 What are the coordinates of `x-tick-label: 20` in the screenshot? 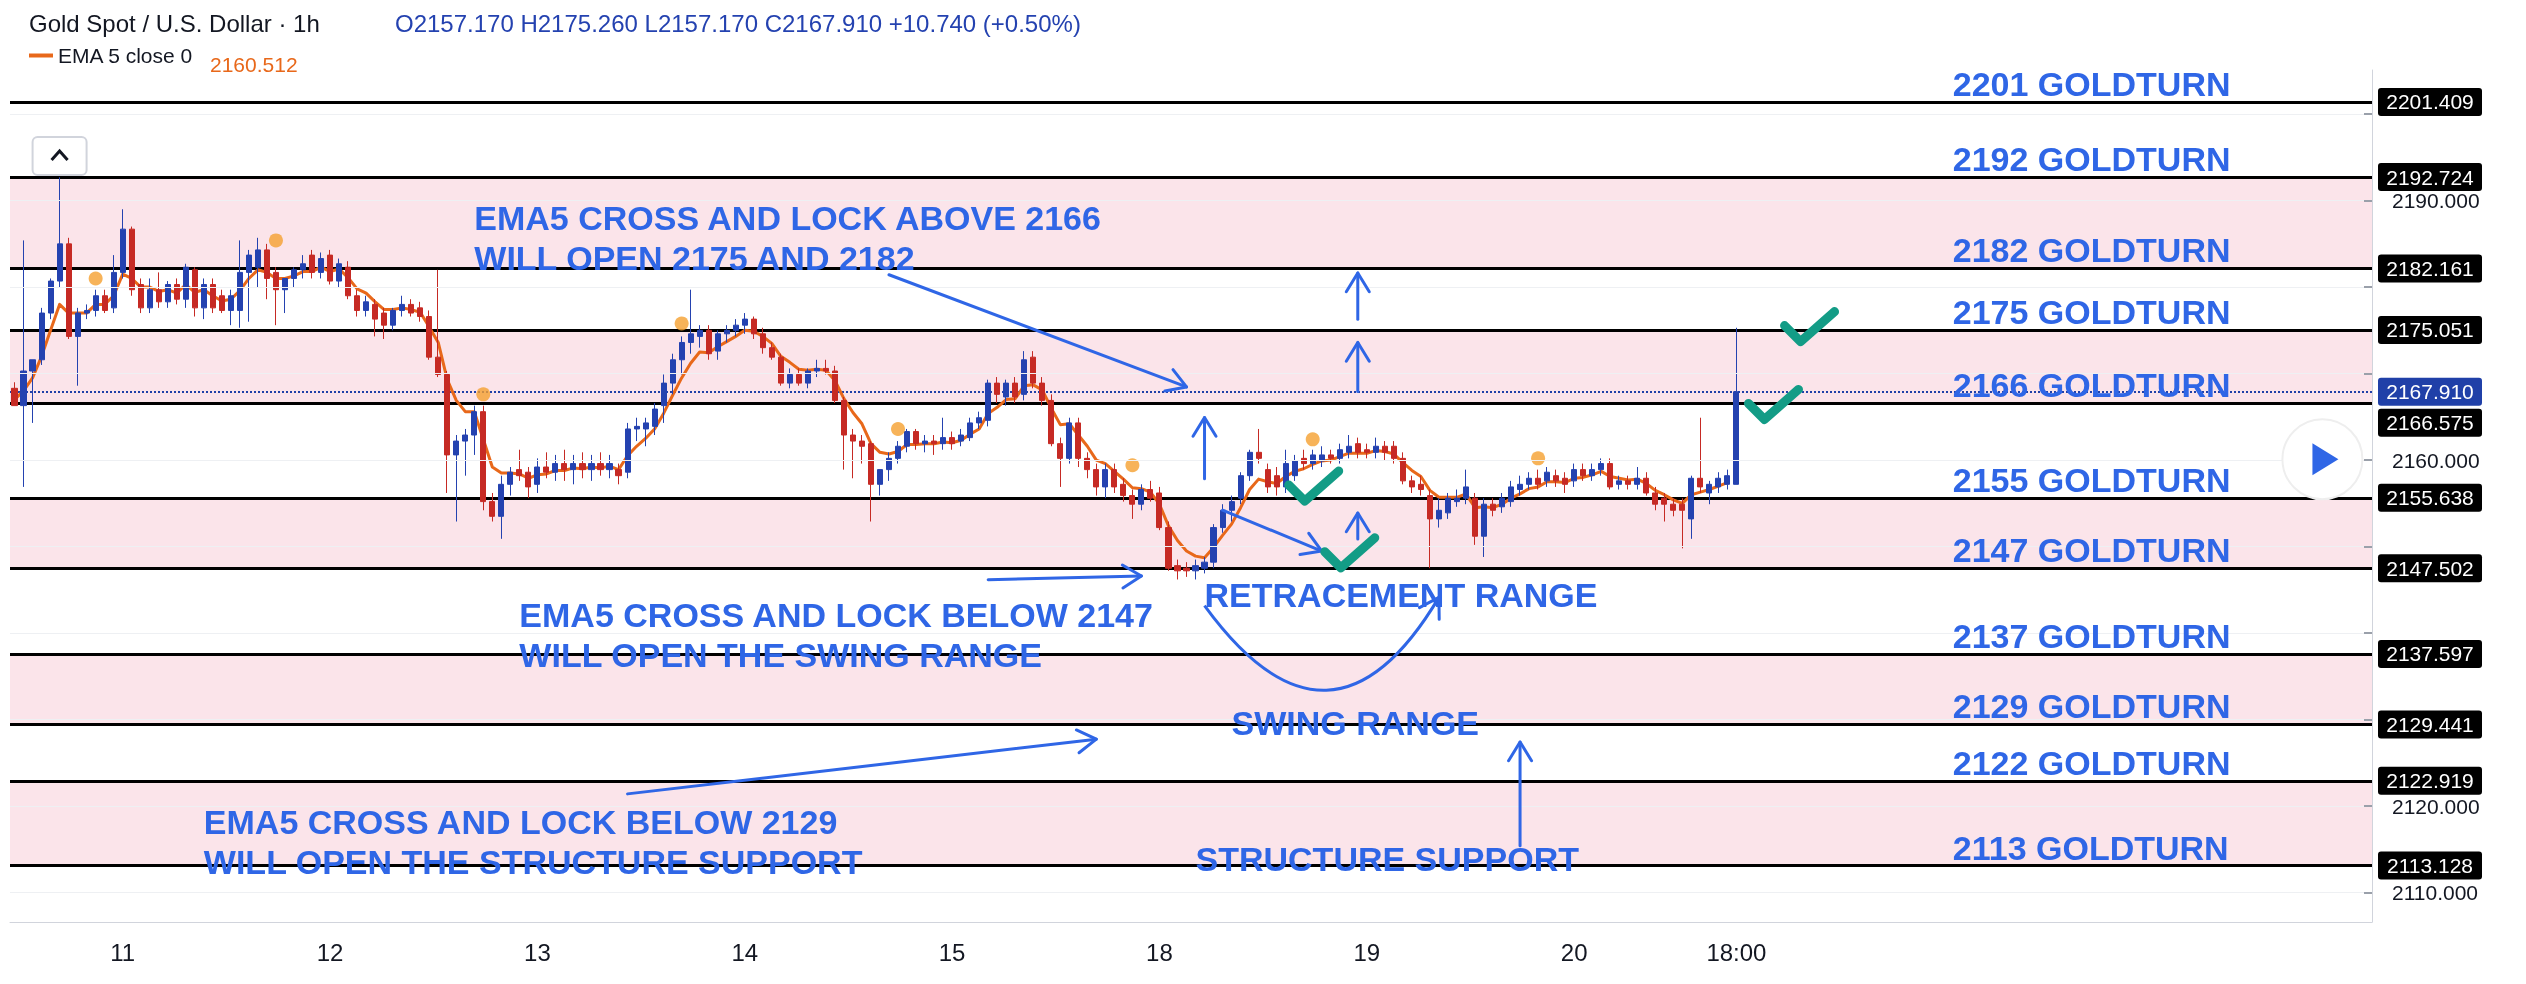 It's located at (1574, 952).